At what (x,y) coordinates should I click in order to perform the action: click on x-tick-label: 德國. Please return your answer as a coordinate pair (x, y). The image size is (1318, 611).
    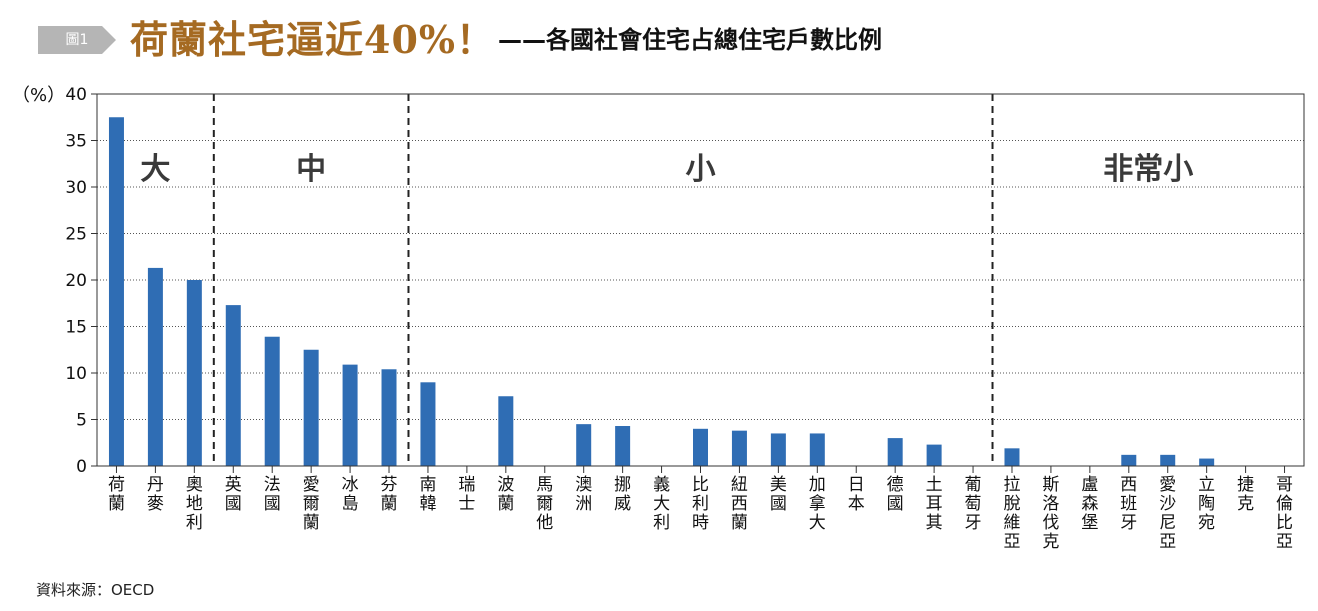
    Looking at the image, I should click on (895, 494).